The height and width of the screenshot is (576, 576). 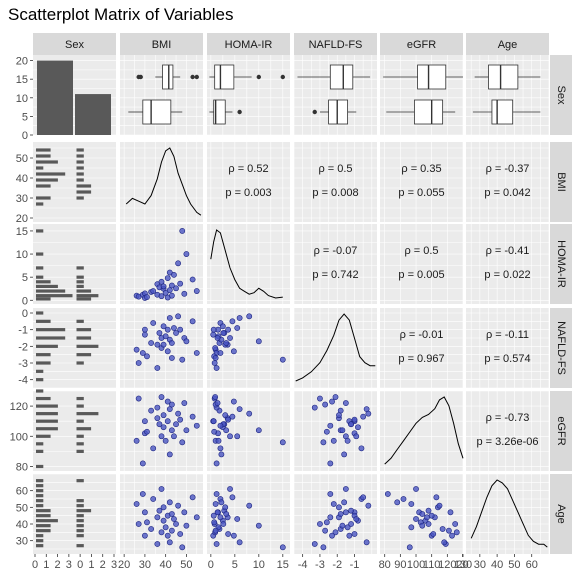 What do you see at coordinates (421, 275) in the screenshot?
I see `corr-p-label: p = 0.005` at bounding box center [421, 275].